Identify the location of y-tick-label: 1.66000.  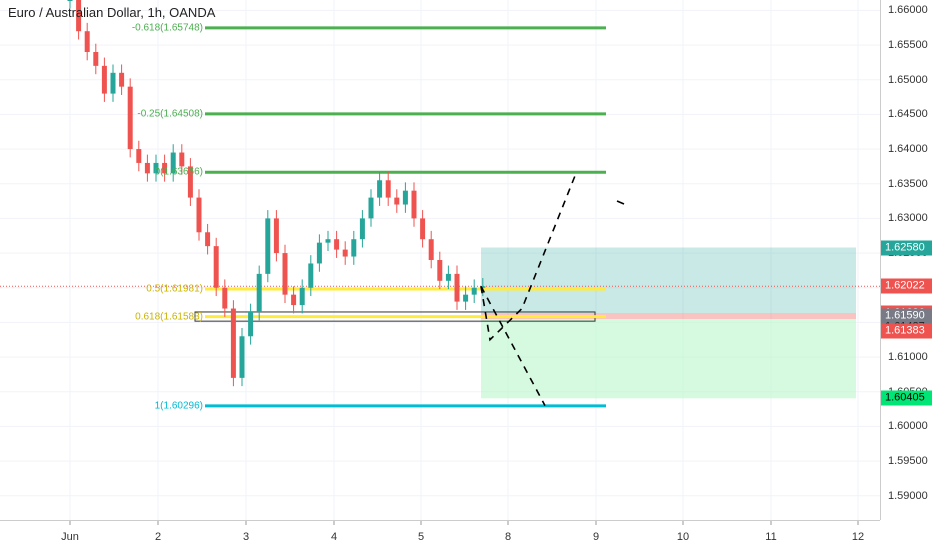
(908, 10).